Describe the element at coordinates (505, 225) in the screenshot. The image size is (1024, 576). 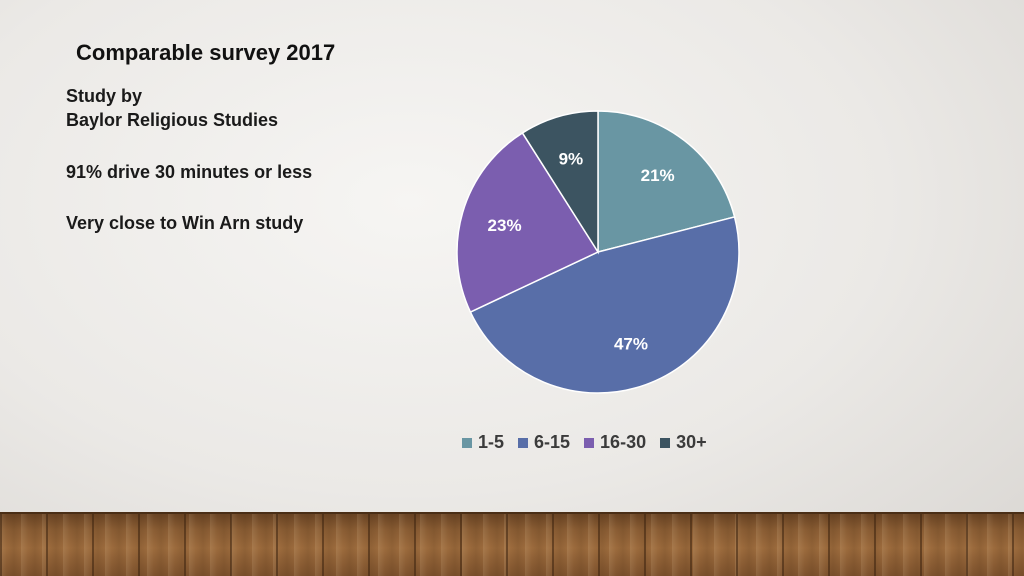
I see `pie-label-16-30: 23%` at that location.